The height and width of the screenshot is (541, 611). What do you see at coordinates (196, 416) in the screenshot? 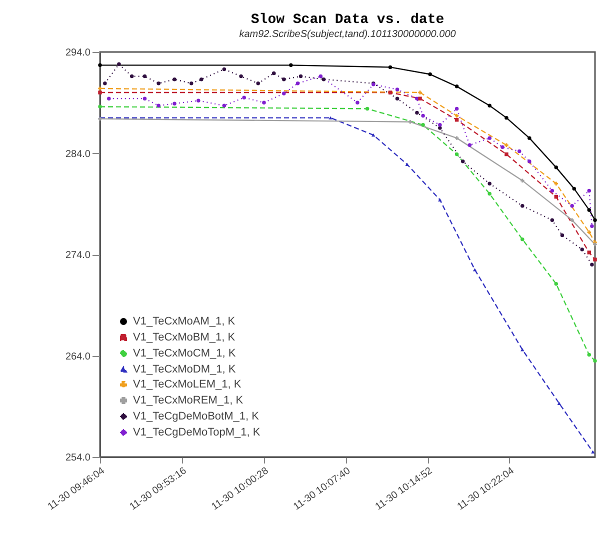
I see `legend-label: V1_TeCgDeMoBotM_1, K` at bounding box center [196, 416].